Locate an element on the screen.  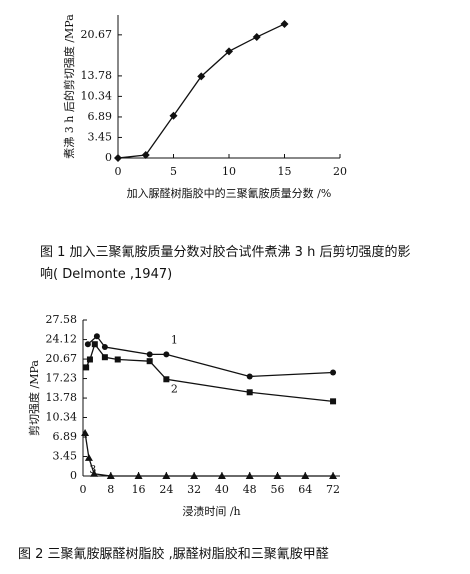
x-tick-label: 64 is located at coordinates (305, 489).